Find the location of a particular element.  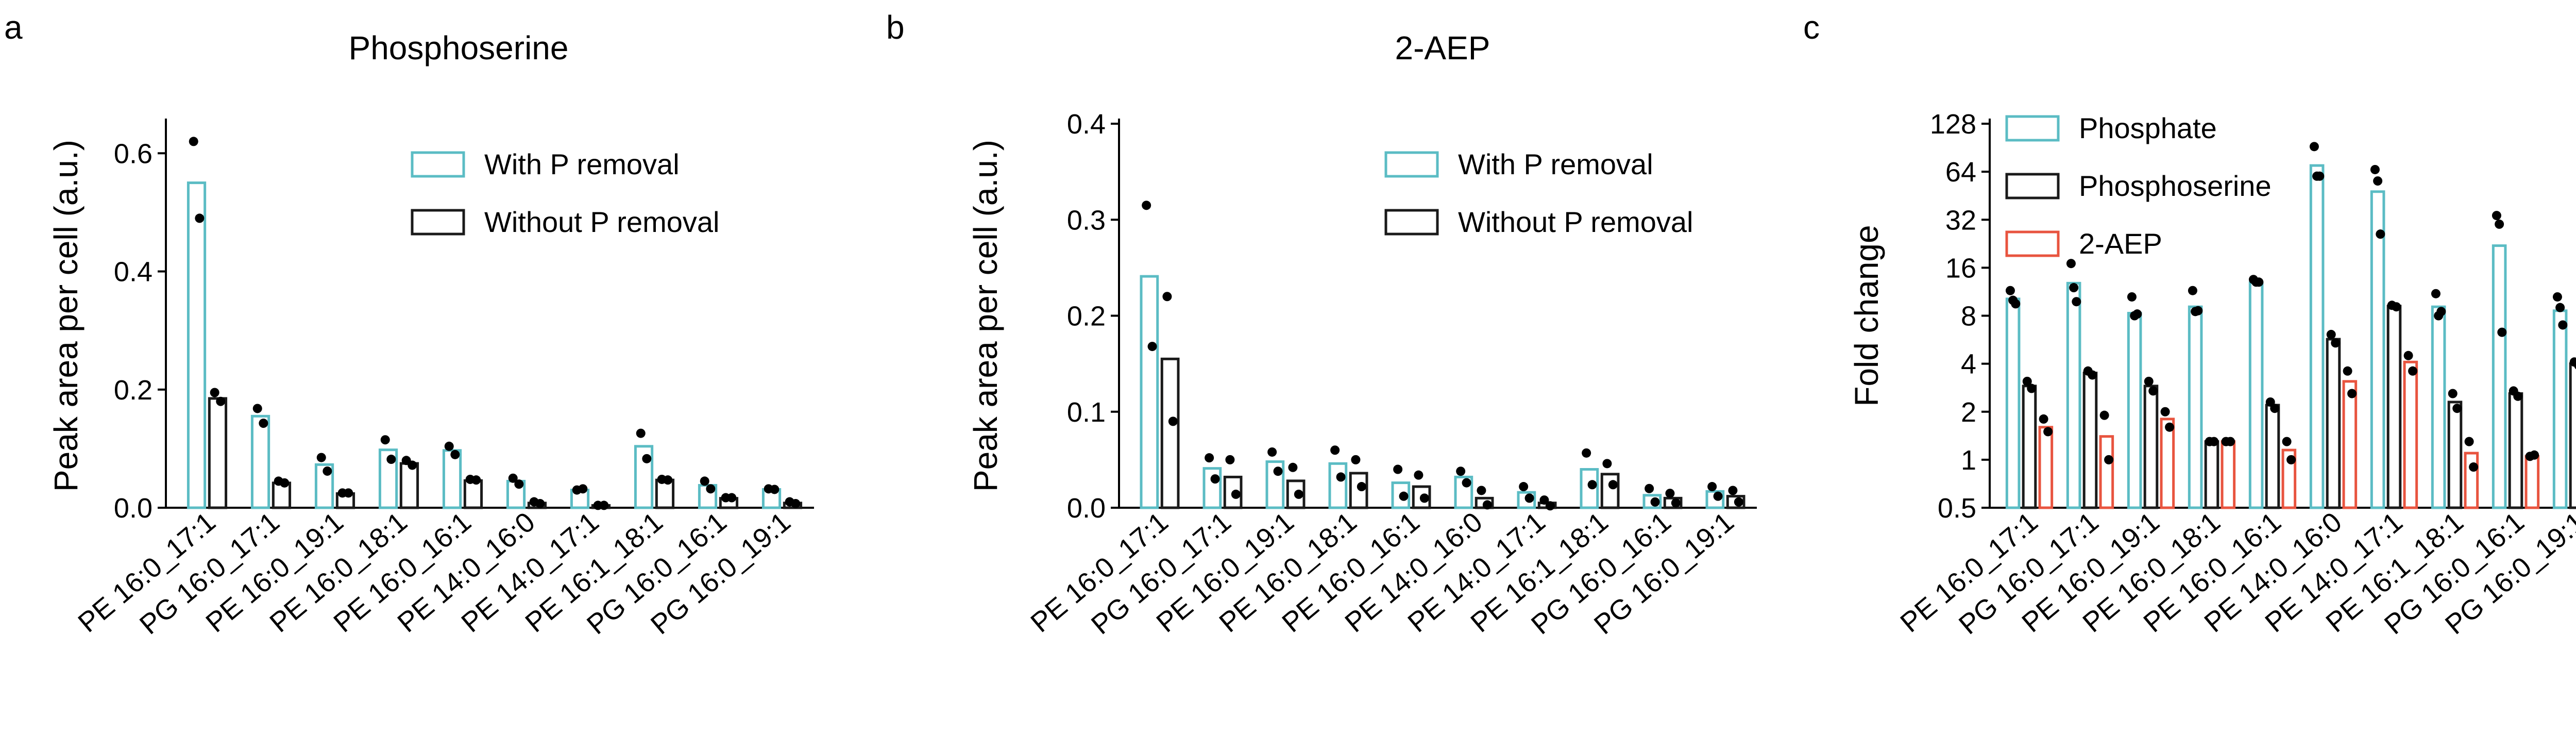

y-tick-label: 8 is located at coordinates (1968, 316).